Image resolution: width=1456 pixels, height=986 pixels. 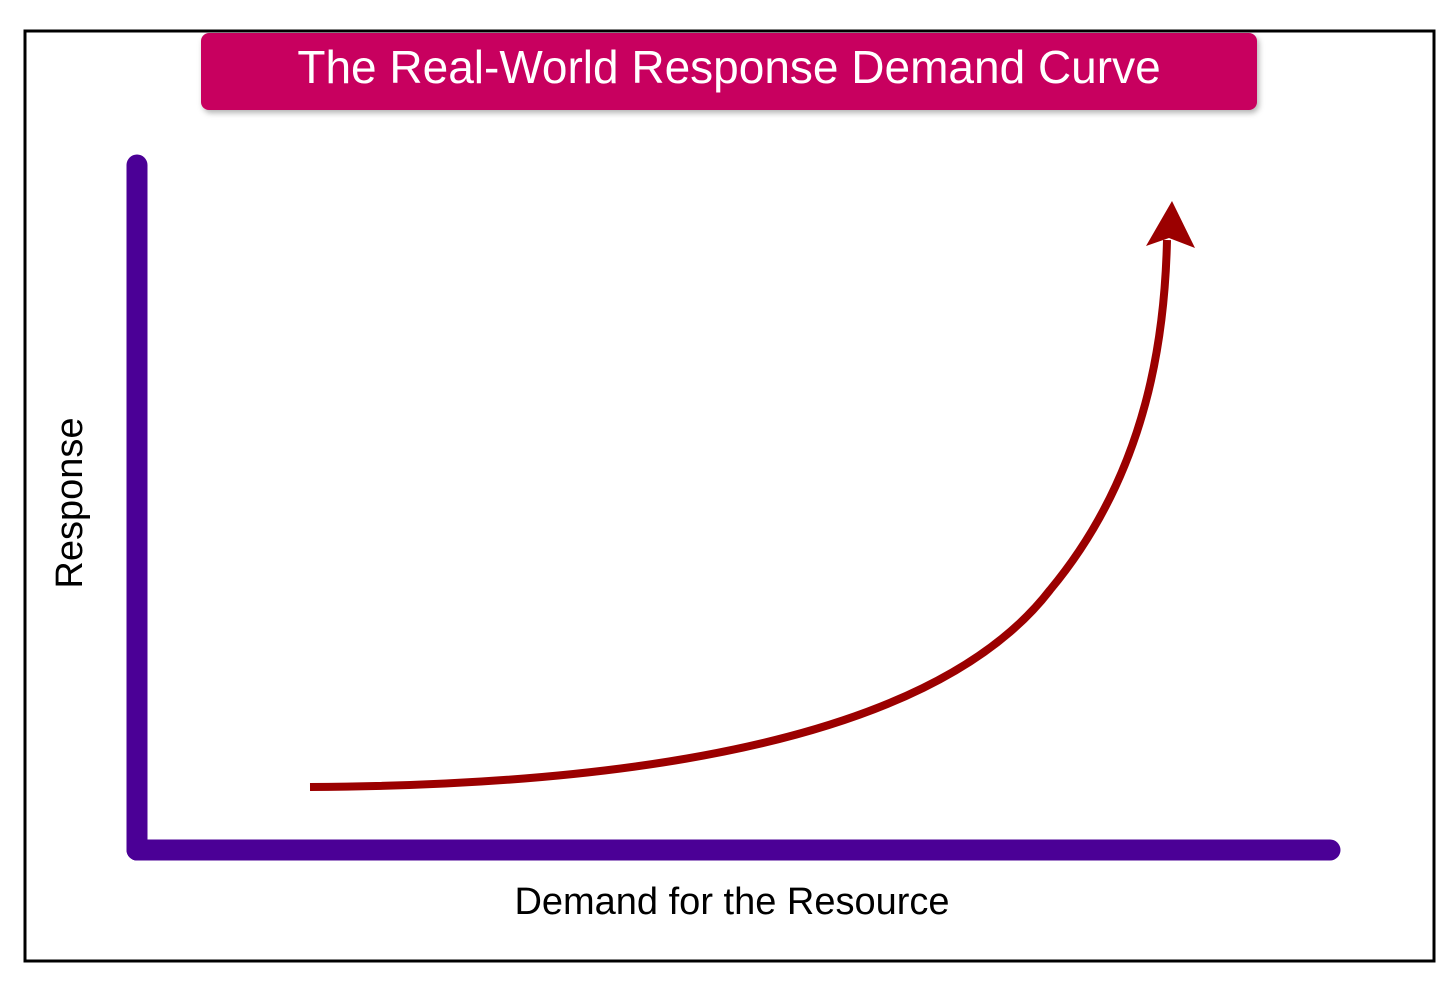 What do you see at coordinates (728, 67) in the screenshot?
I see `title: The Real-World Response Demand Curve` at bounding box center [728, 67].